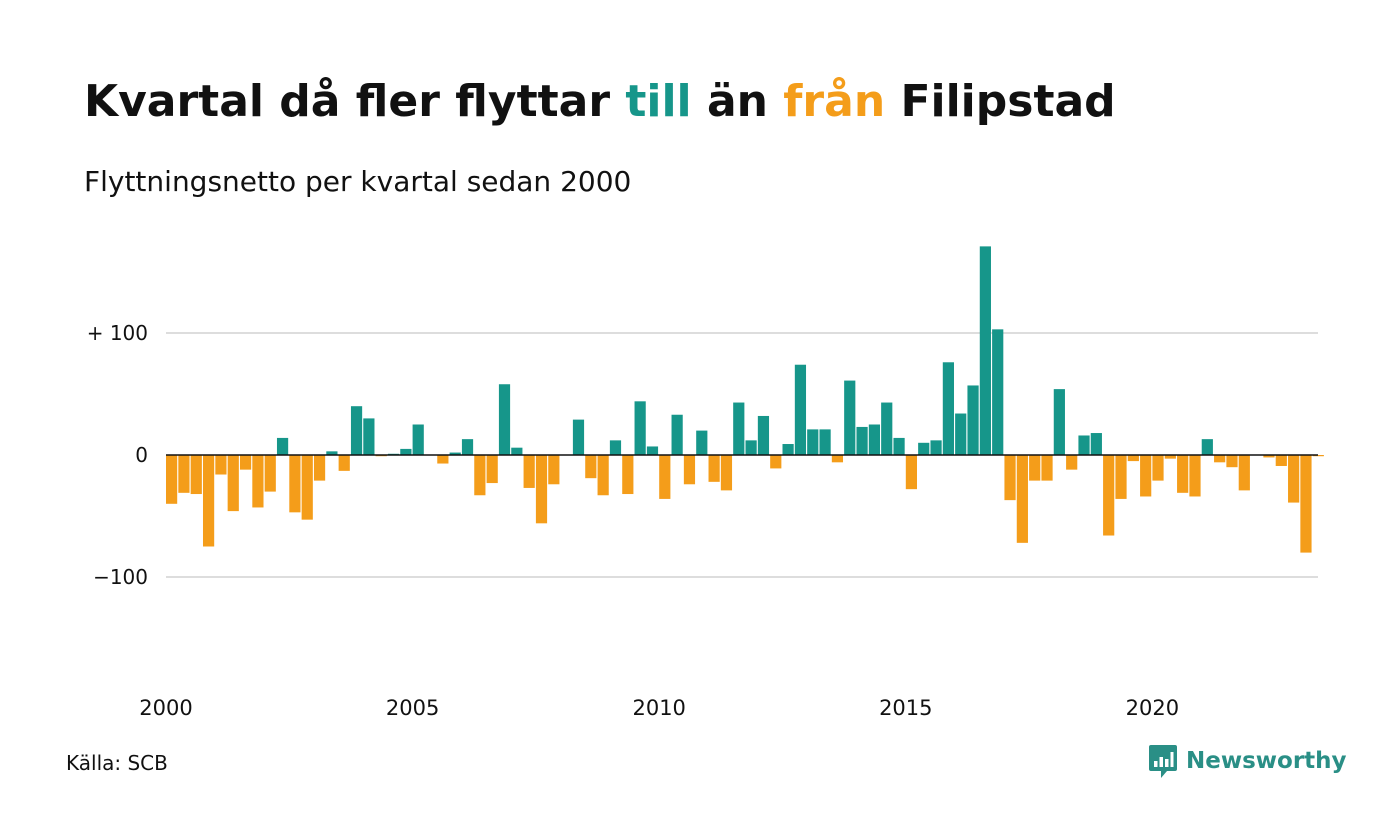 The height and width of the screenshot is (840, 1400). What do you see at coordinates (905, 708) in the screenshot?
I see `x-tick-label: 2015` at bounding box center [905, 708].